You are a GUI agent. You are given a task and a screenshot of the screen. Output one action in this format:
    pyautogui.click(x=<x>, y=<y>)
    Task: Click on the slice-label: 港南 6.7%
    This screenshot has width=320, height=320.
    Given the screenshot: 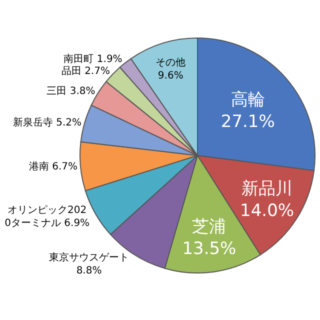 What is the action you would take?
    pyautogui.click(x=53, y=166)
    